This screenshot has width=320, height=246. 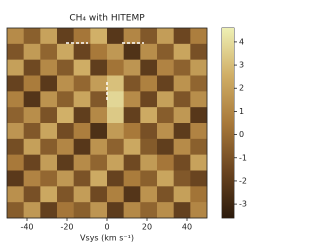 What do you see at coordinates (147, 227) in the screenshot?
I see `x-tick-label: 20` at bounding box center [147, 227].